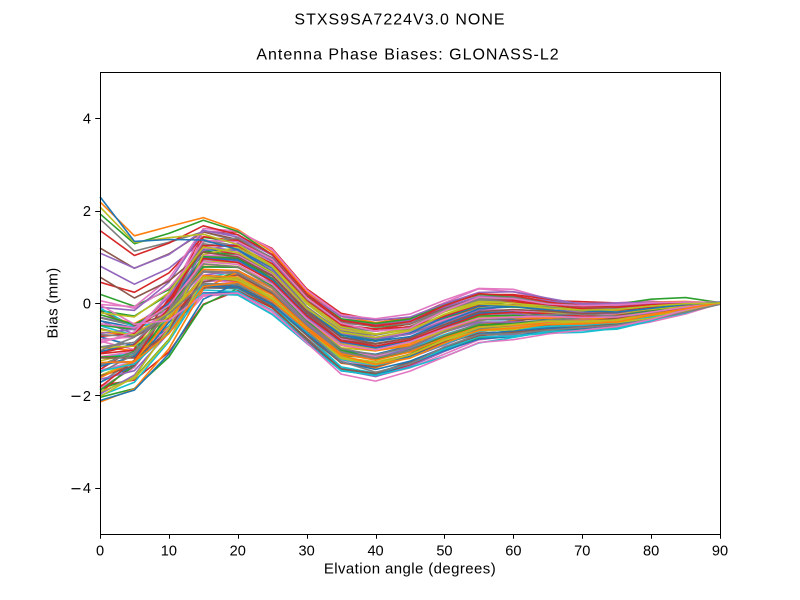  Describe the element at coordinates (444, 552) in the screenshot. I see `svg-text: 50` at that location.